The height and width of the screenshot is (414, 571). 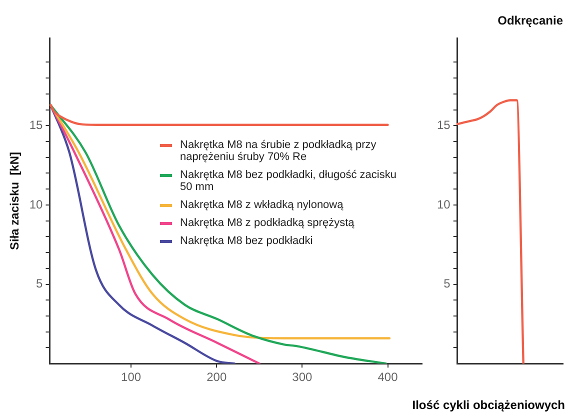 I want to click on y-axis-title: Siła zacisku [kN], so click(x=15, y=201).